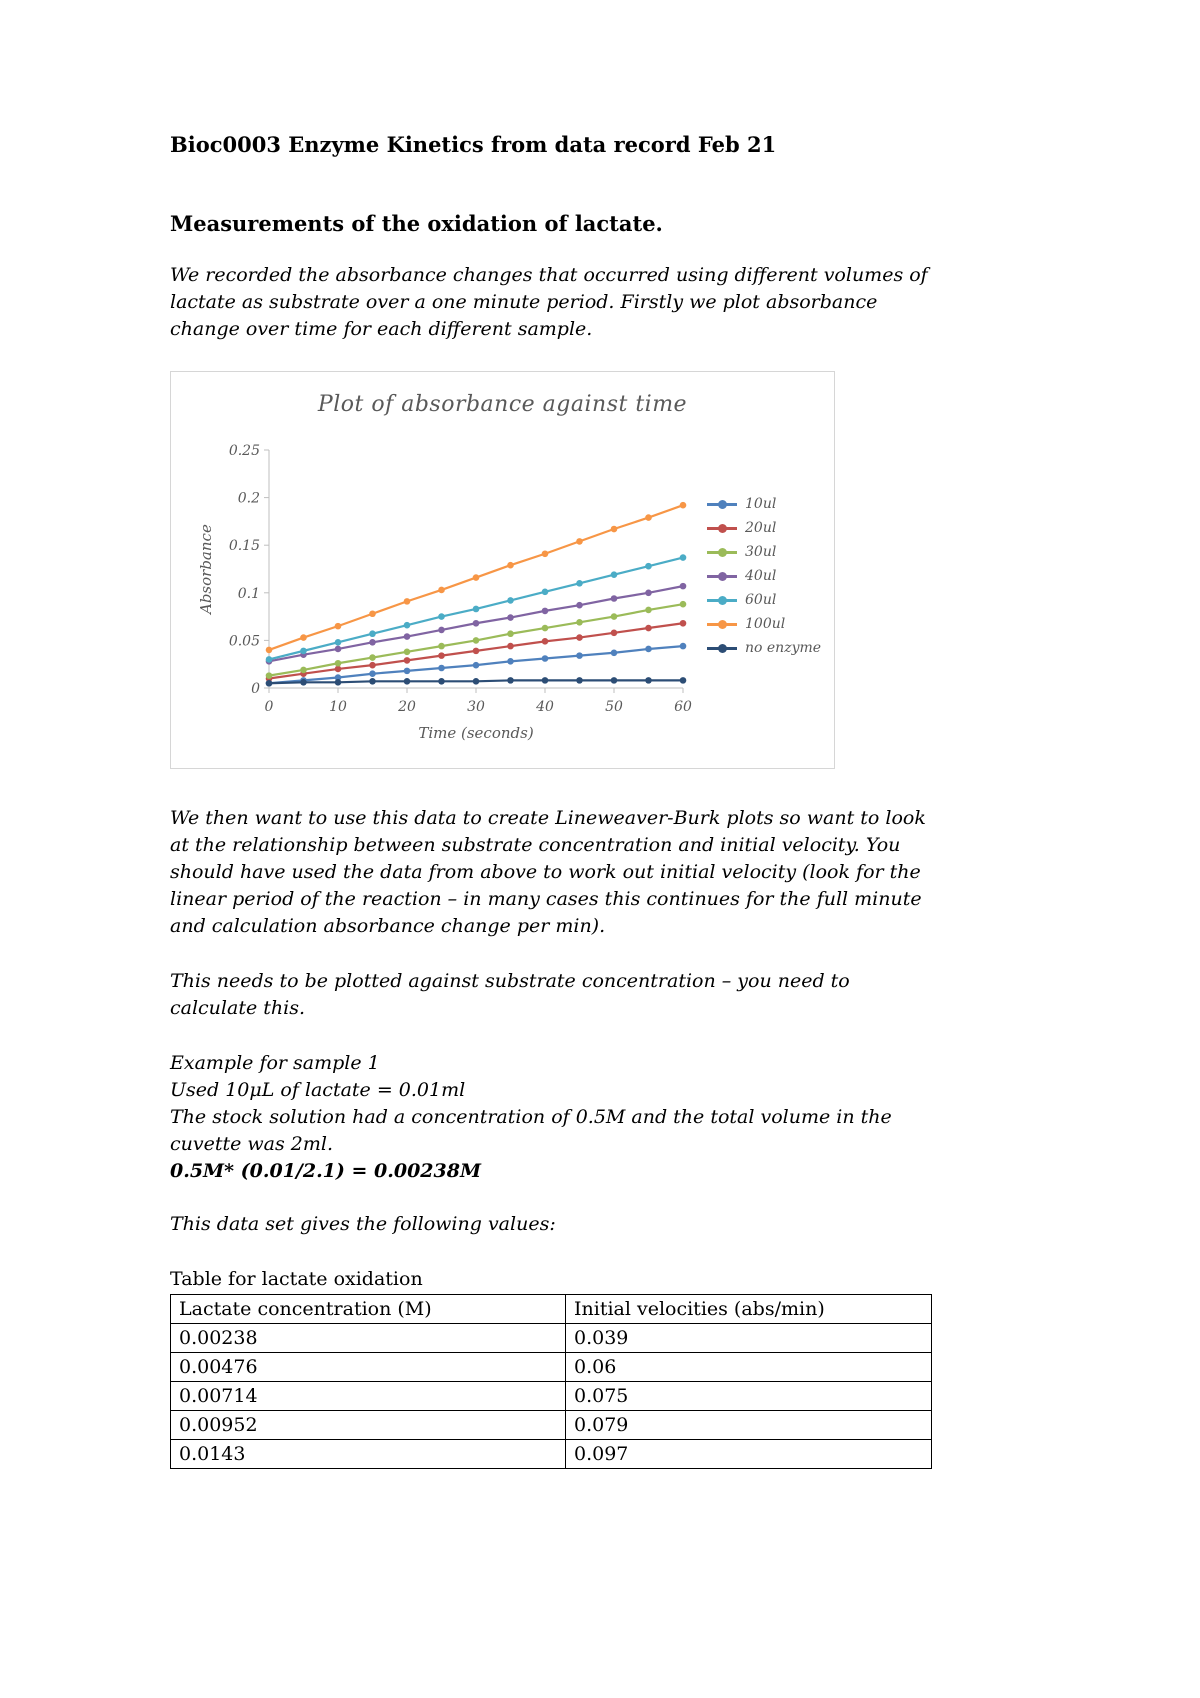 The width and height of the screenshot is (1200, 1698). I want to click on example-line: Used 10μL of lactate = 0.01ml, so click(318, 1090).